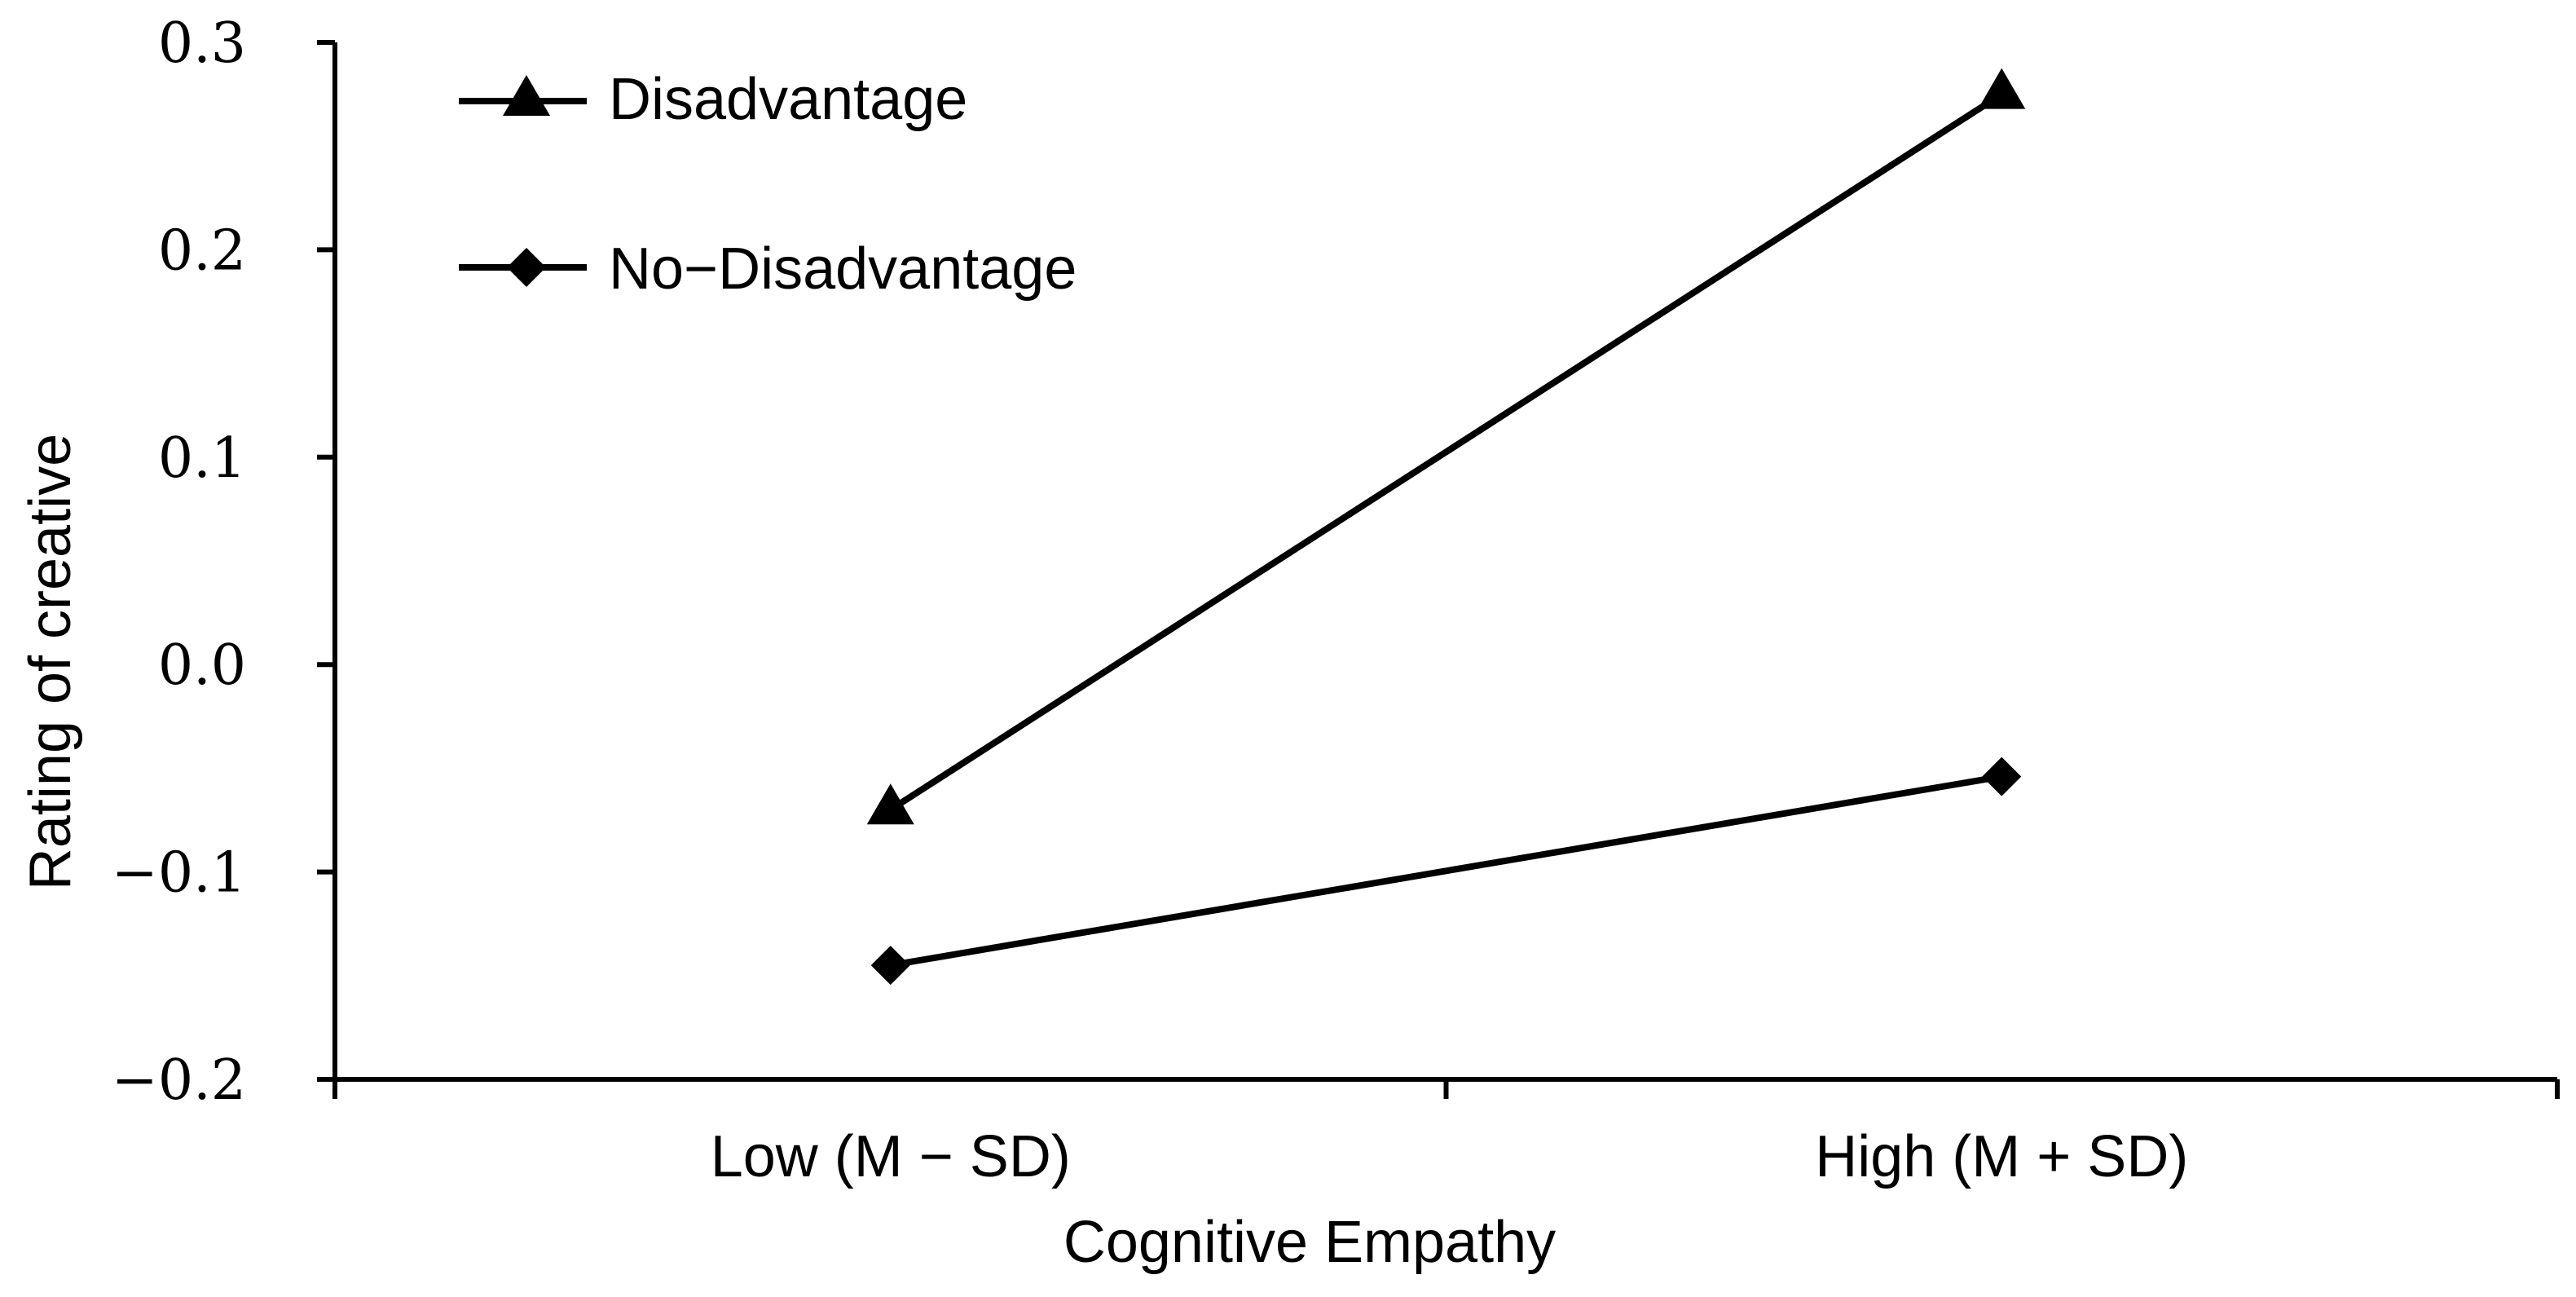 This screenshot has width=2576, height=1297. I want to click on legend-label-disadvantage: Disadvantage, so click(788, 100).